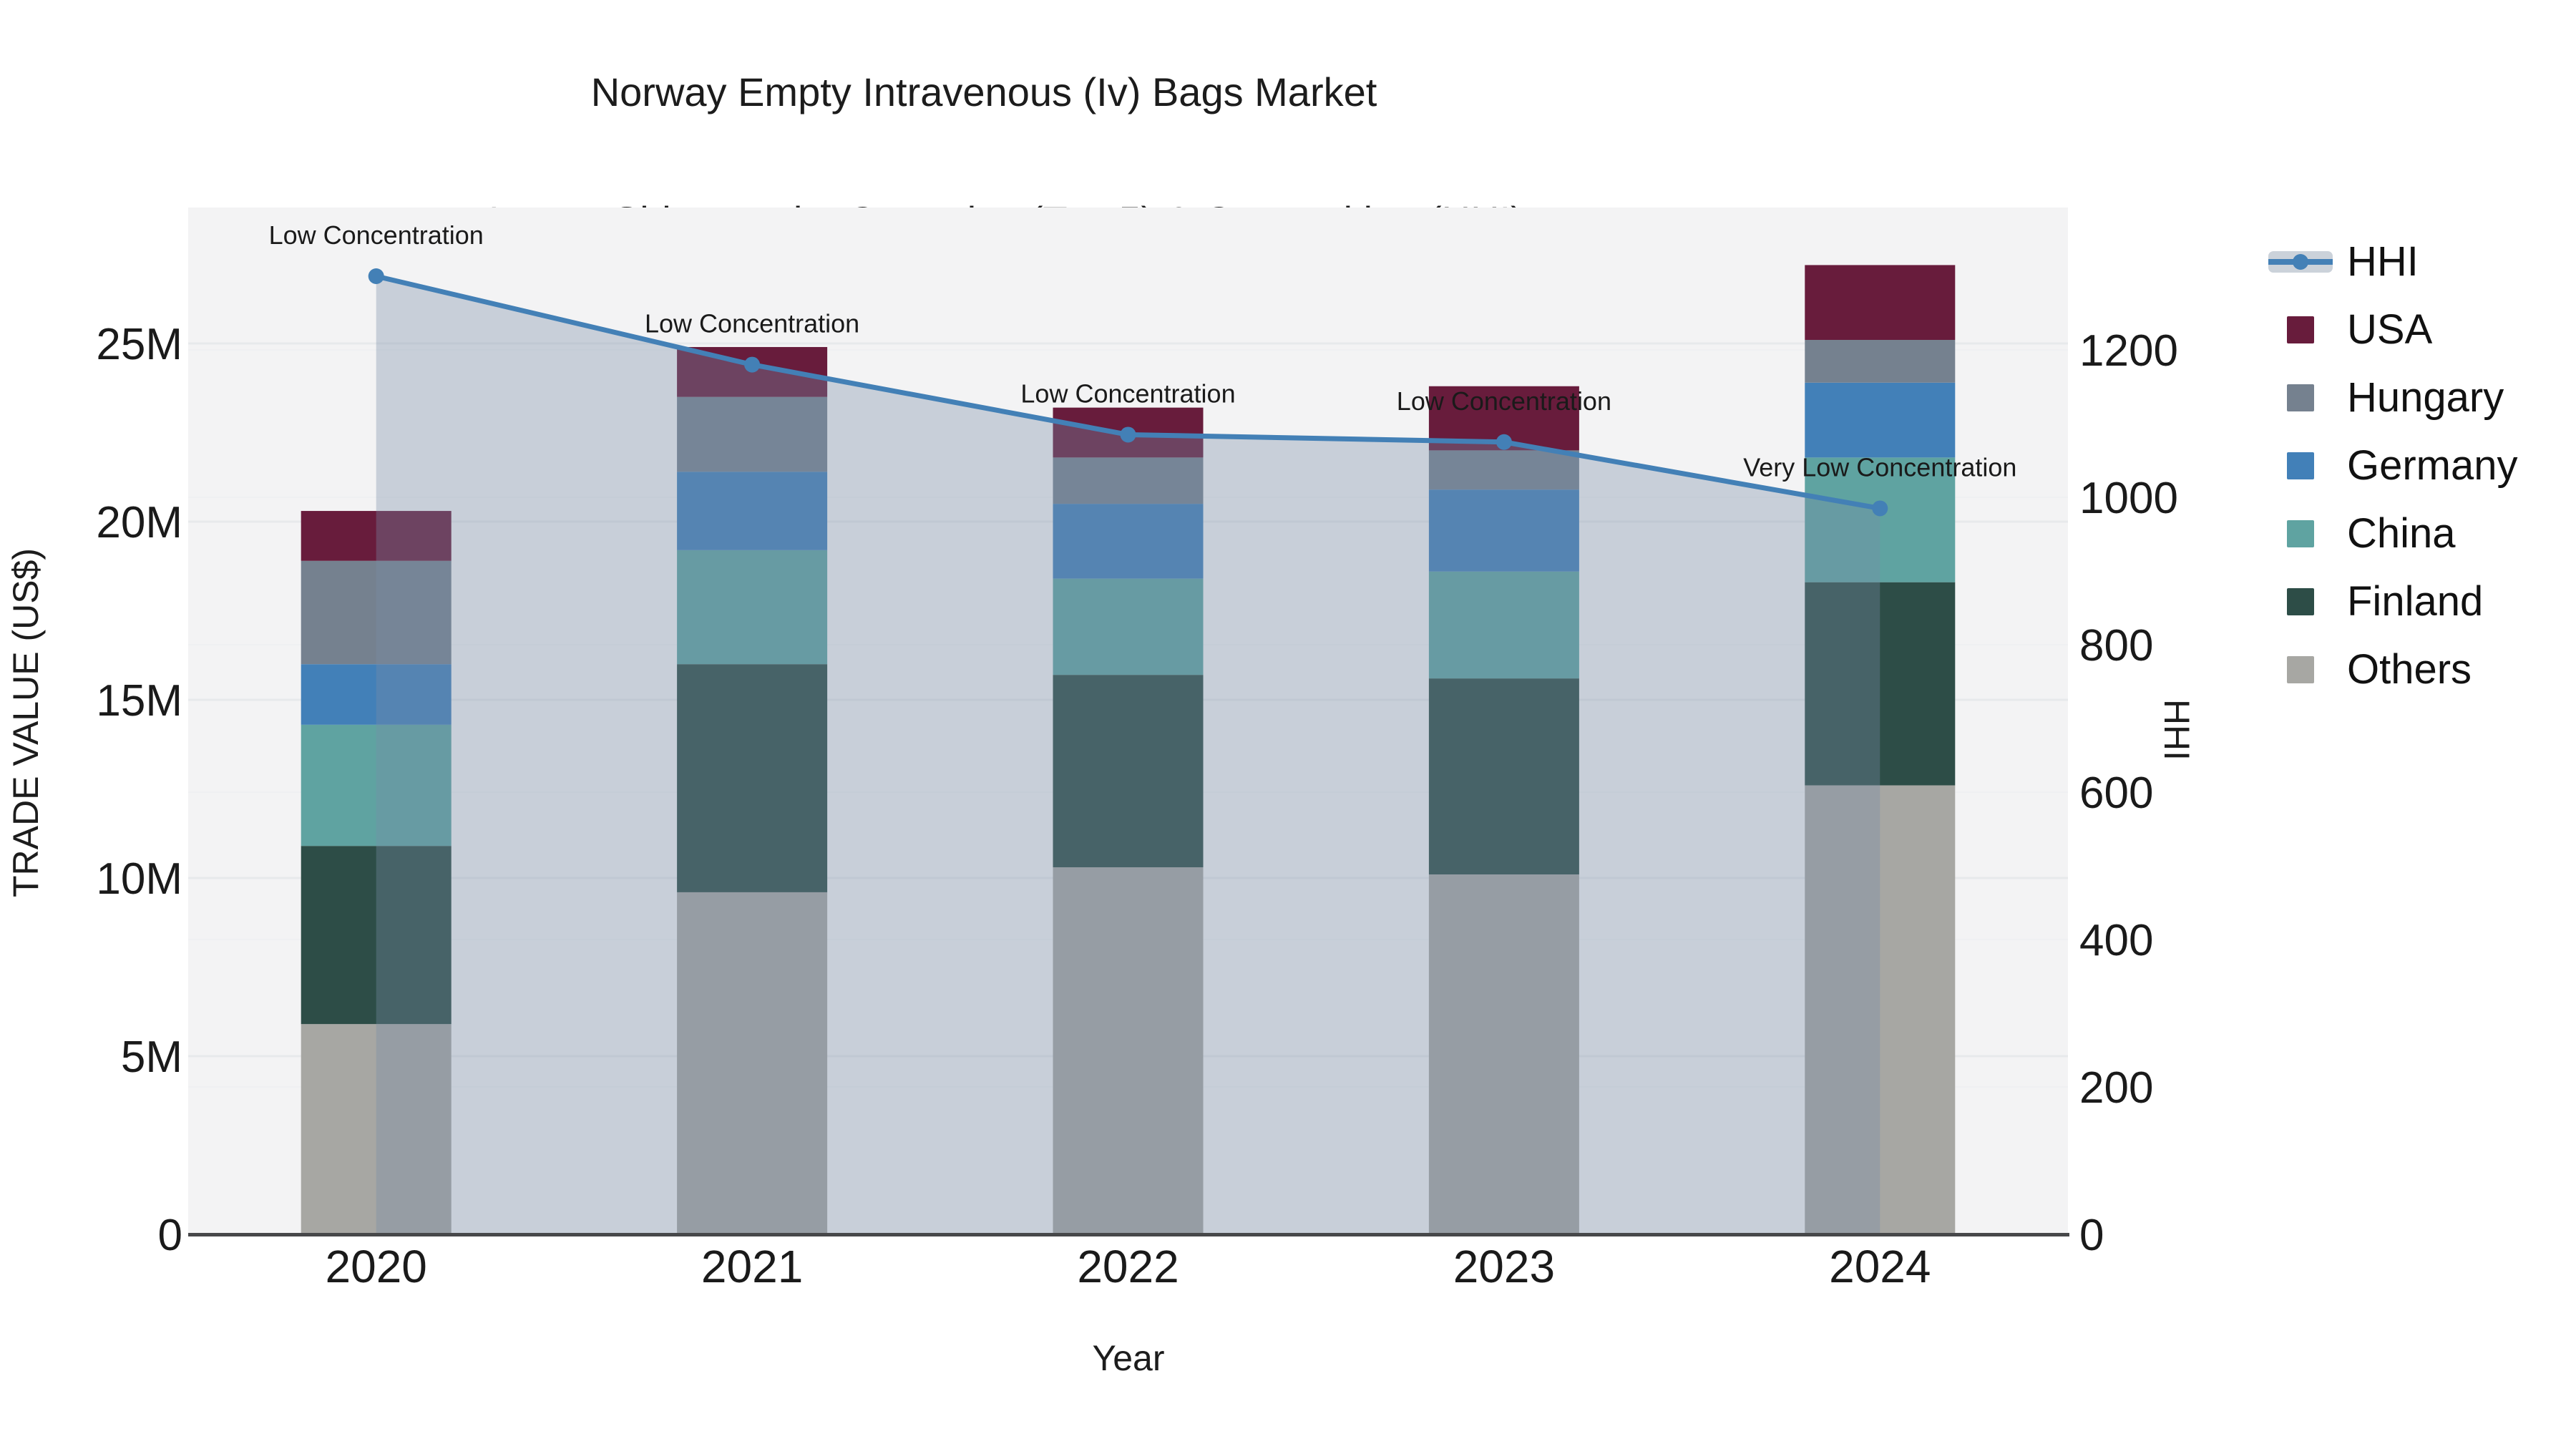  I want to click on bar-segment-china-2021, so click(752, 607).